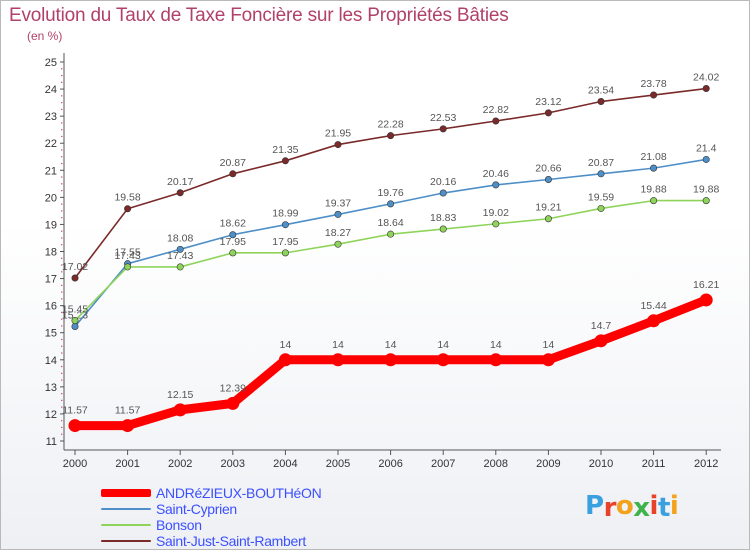 The image size is (750, 550). I want to click on y-tick-label: 15, so click(51, 334).